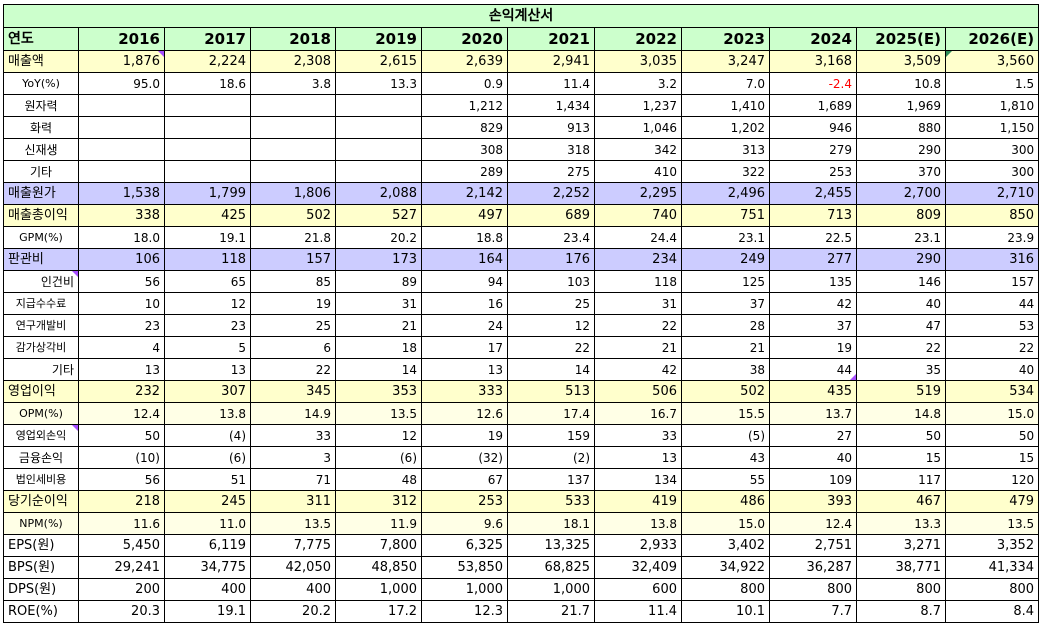  What do you see at coordinates (41, 237) in the screenshot?
I see `row-label: GPM(%)` at bounding box center [41, 237].